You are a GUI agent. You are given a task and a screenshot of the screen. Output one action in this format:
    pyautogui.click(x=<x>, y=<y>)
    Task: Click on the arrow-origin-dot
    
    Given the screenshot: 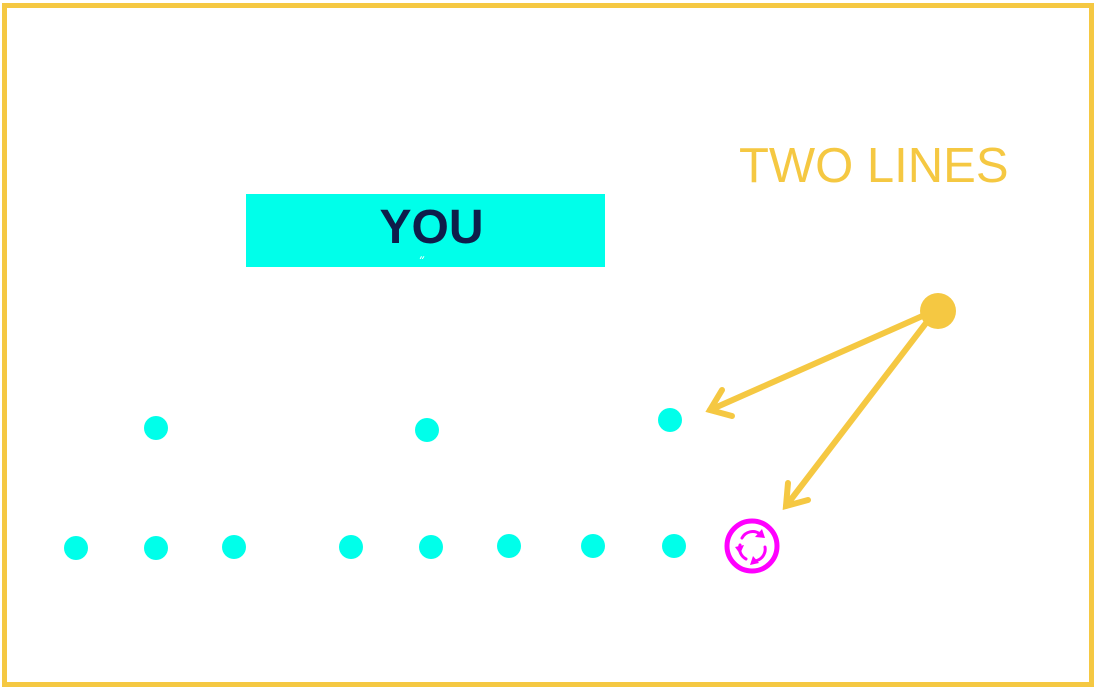 What is the action you would take?
    pyautogui.click(x=938, y=311)
    